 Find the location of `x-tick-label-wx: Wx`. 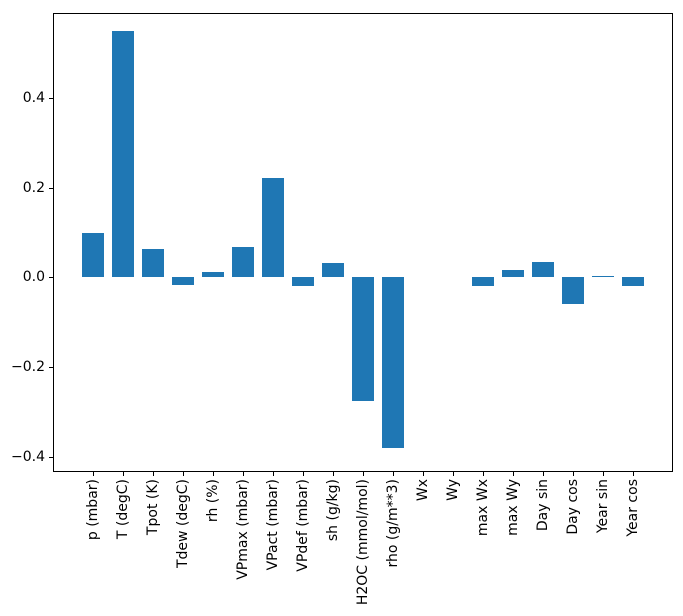

x-tick-label-wx: Wx is located at coordinates (423, 490).